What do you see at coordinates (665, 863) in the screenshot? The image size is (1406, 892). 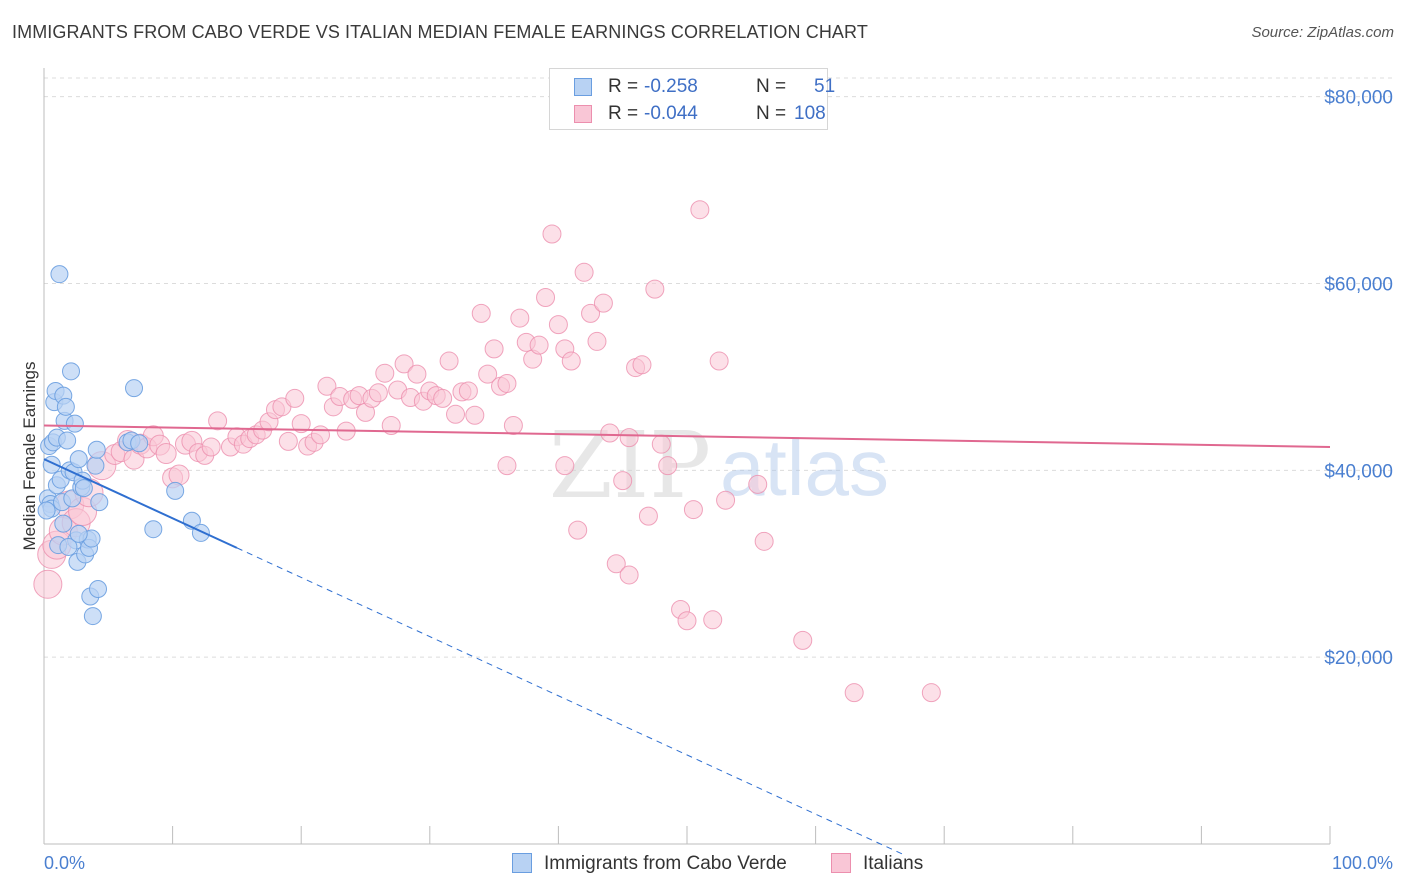 I see `bottom-legend-label: Immigrants from Cabo Verde` at bounding box center [665, 863].